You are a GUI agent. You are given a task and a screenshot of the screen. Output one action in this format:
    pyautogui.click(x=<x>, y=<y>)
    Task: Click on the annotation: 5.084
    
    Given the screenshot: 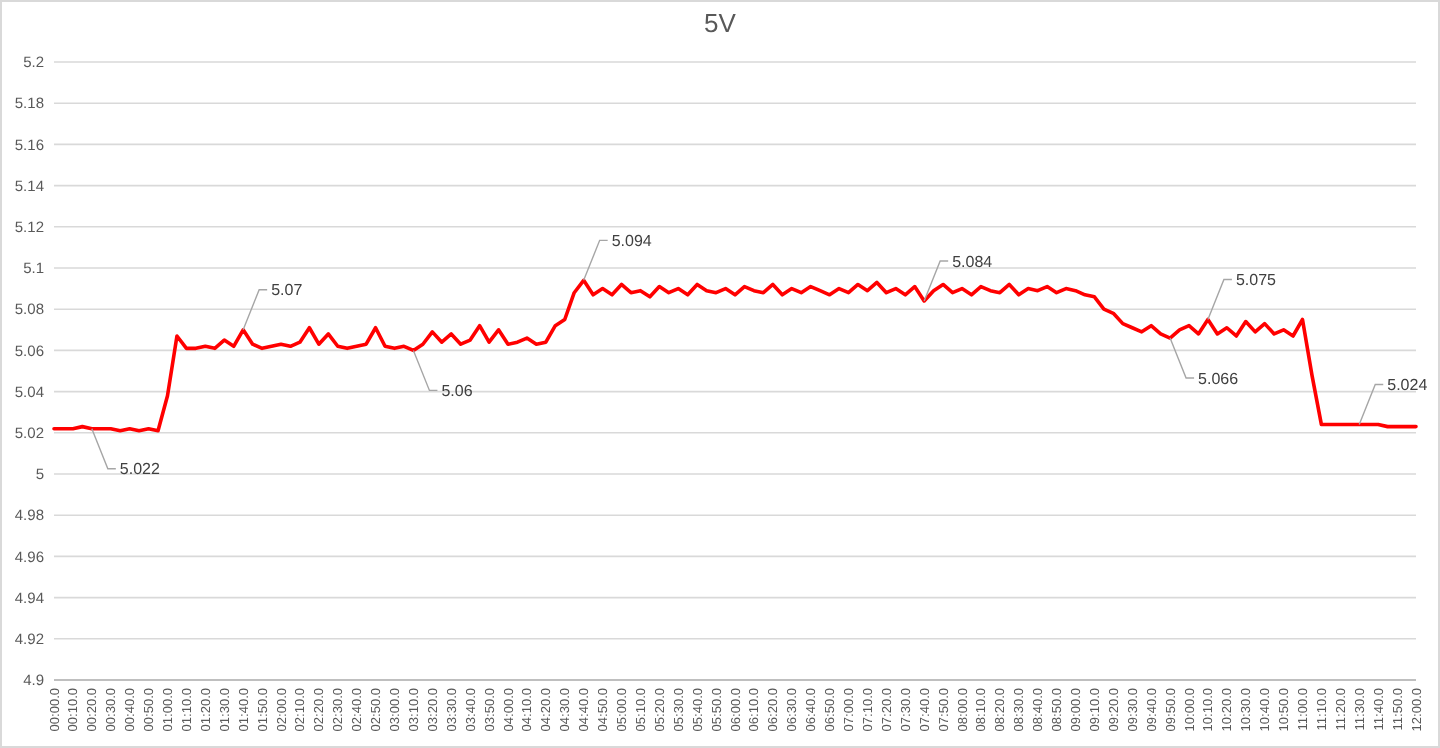 What is the action you would take?
    pyautogui.click(x=973, y=261)
    